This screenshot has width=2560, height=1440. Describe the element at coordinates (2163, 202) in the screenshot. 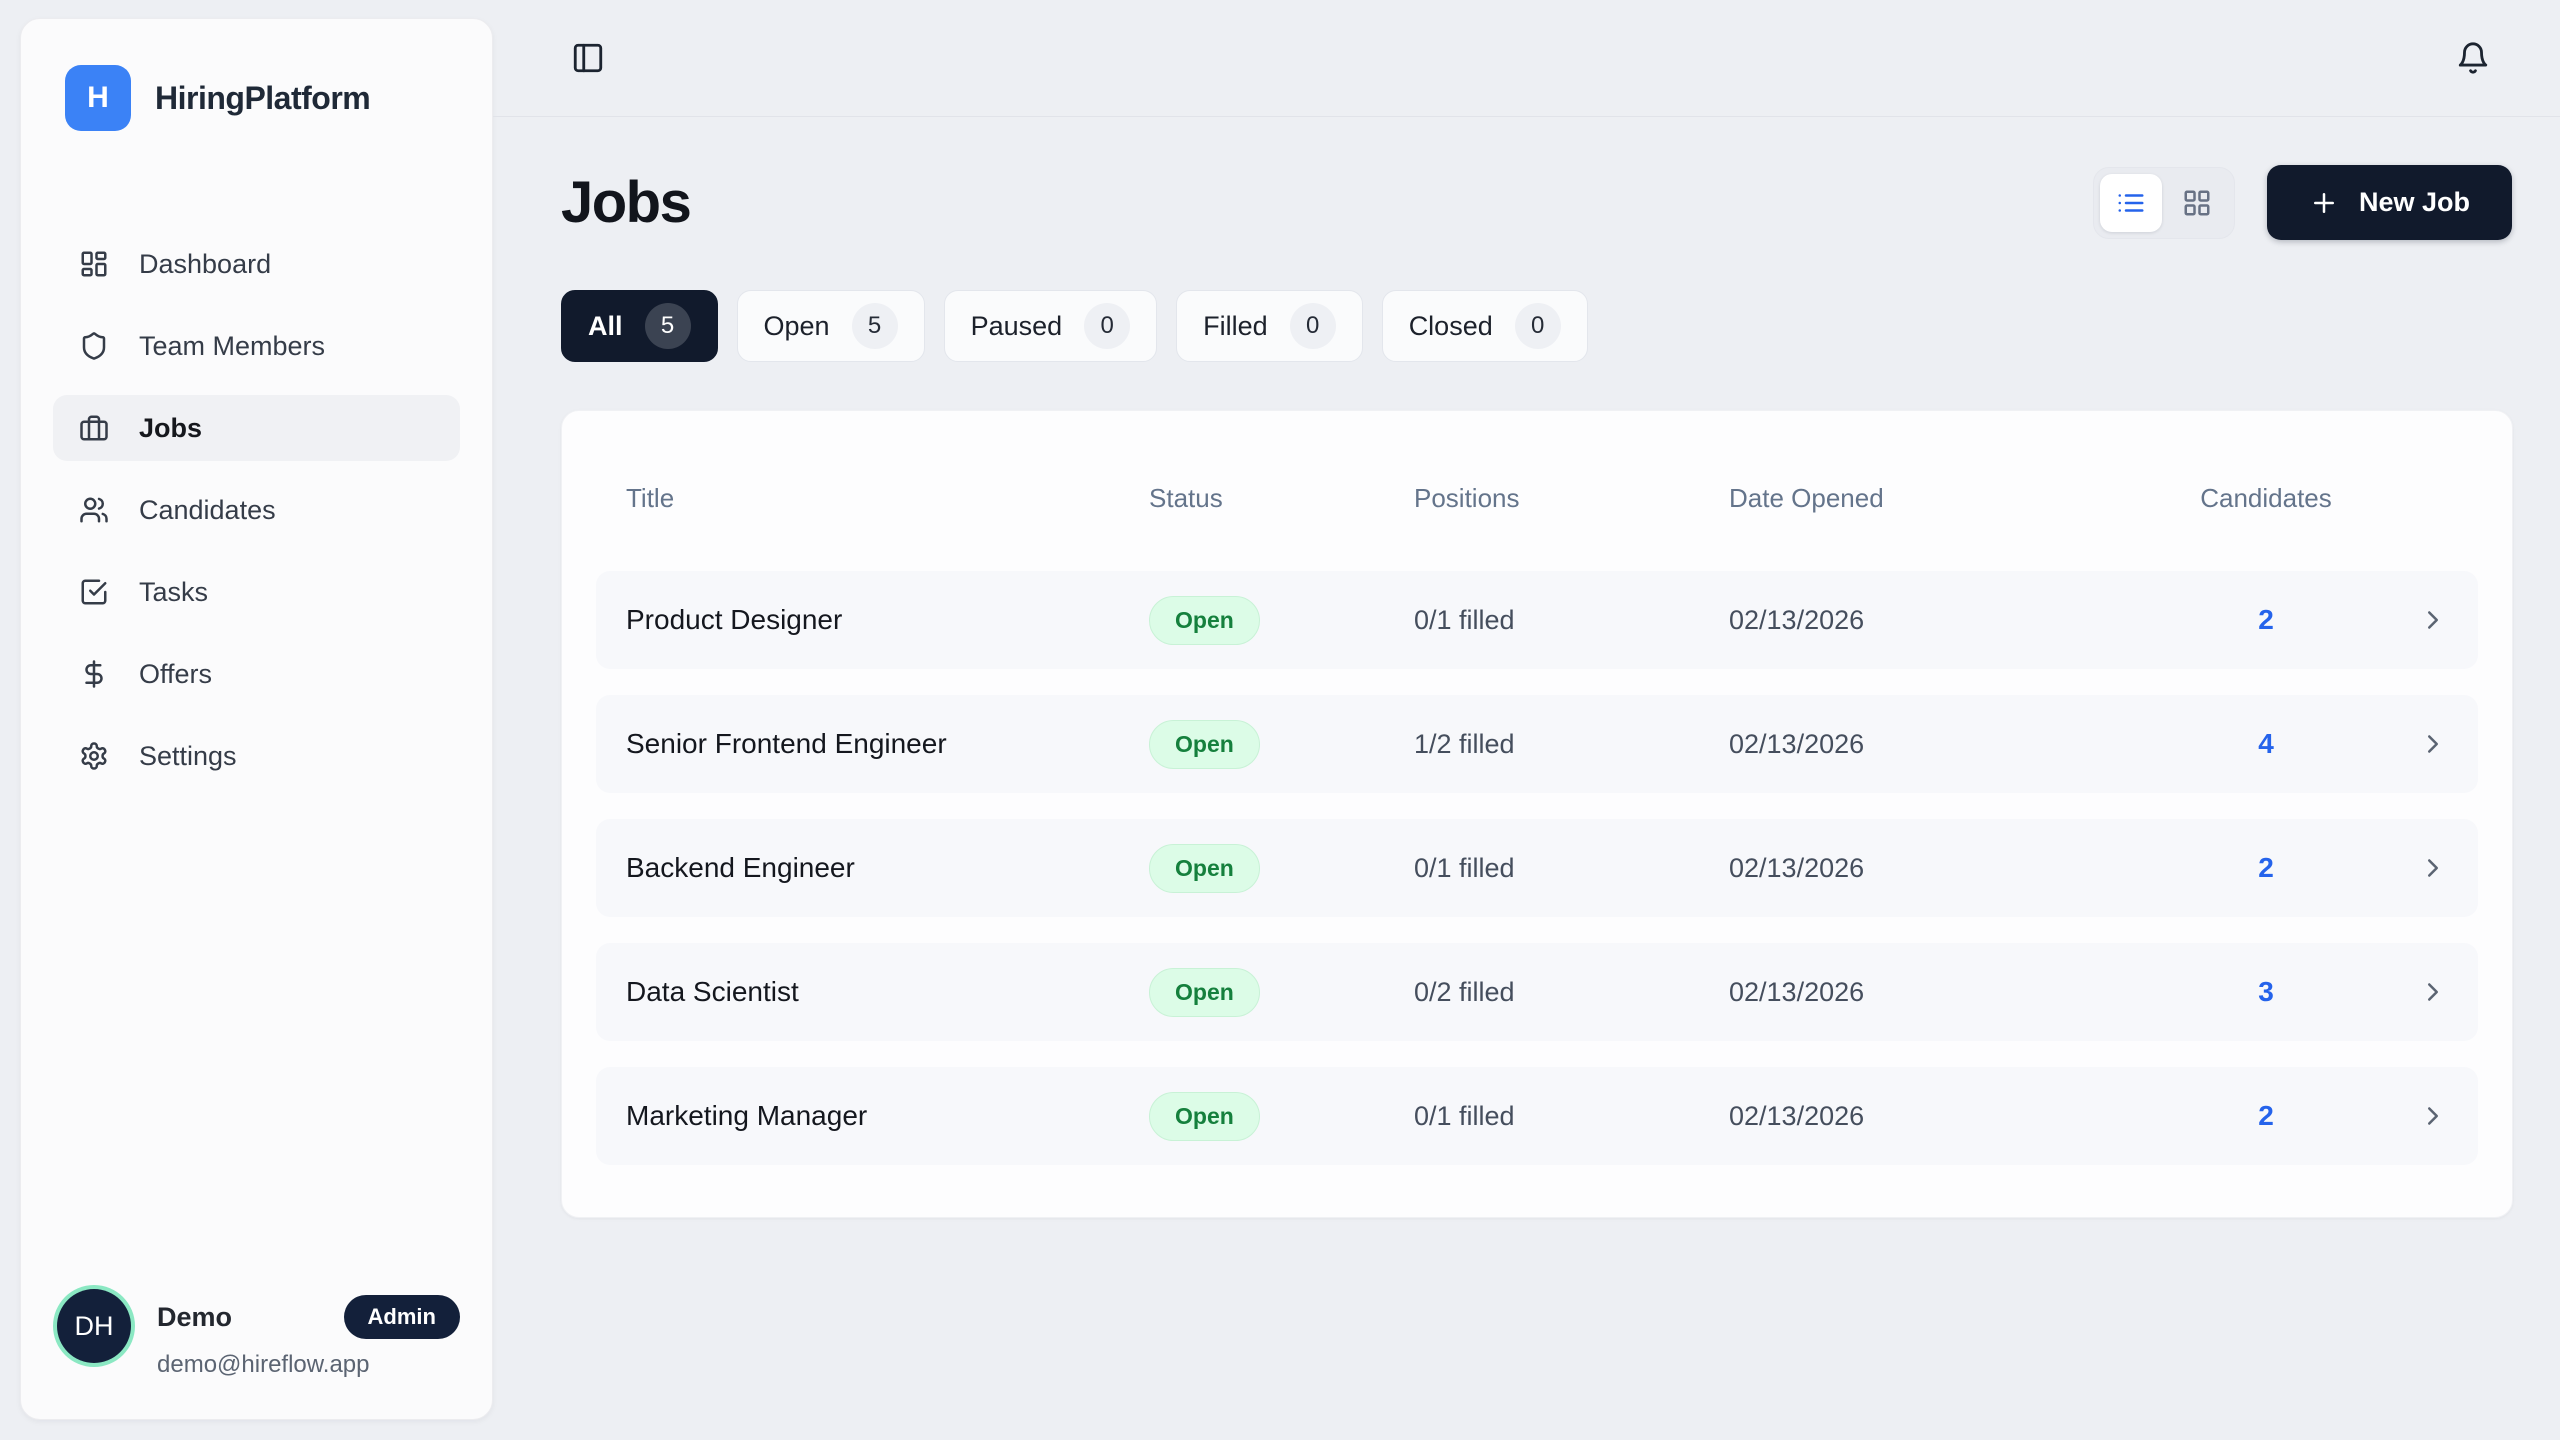

I see `view-toggle` at that location.